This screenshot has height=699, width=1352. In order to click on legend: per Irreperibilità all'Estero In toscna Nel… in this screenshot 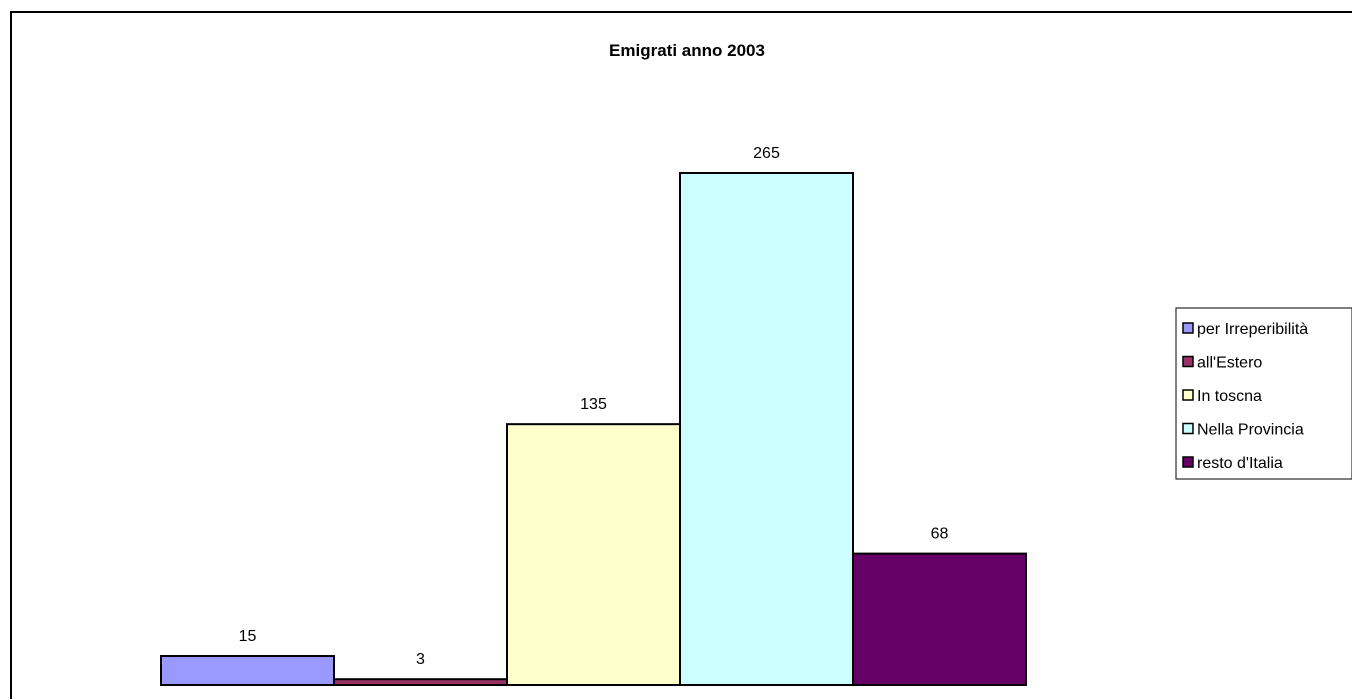, I will do `click(1263, 393)`.